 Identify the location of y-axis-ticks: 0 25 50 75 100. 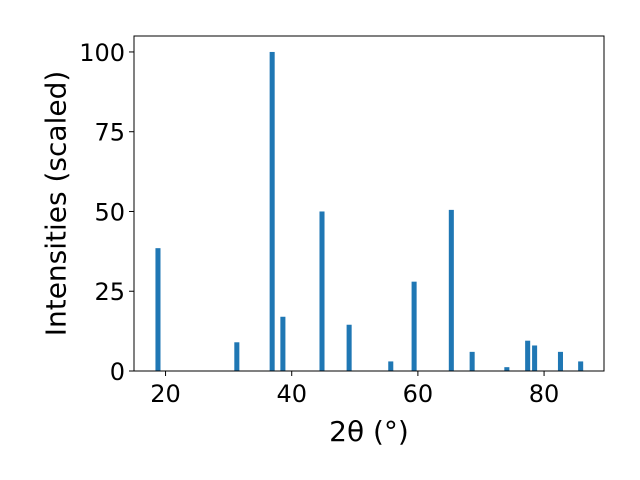
(106, 212).